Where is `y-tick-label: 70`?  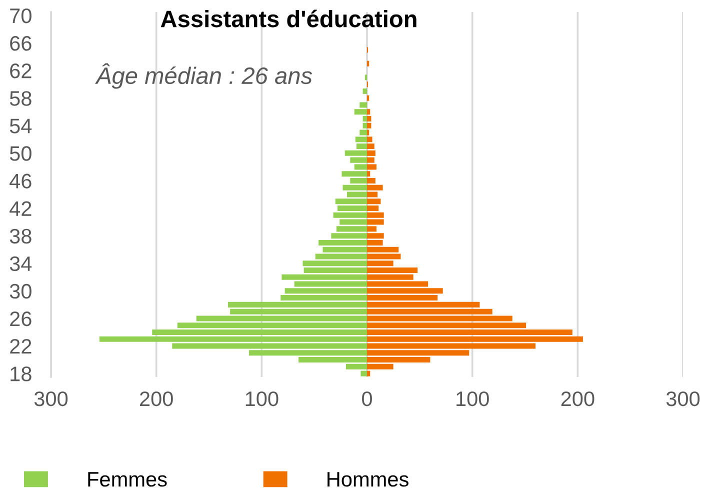
y-tick-label: 70 is located at coordinates (21, 16).